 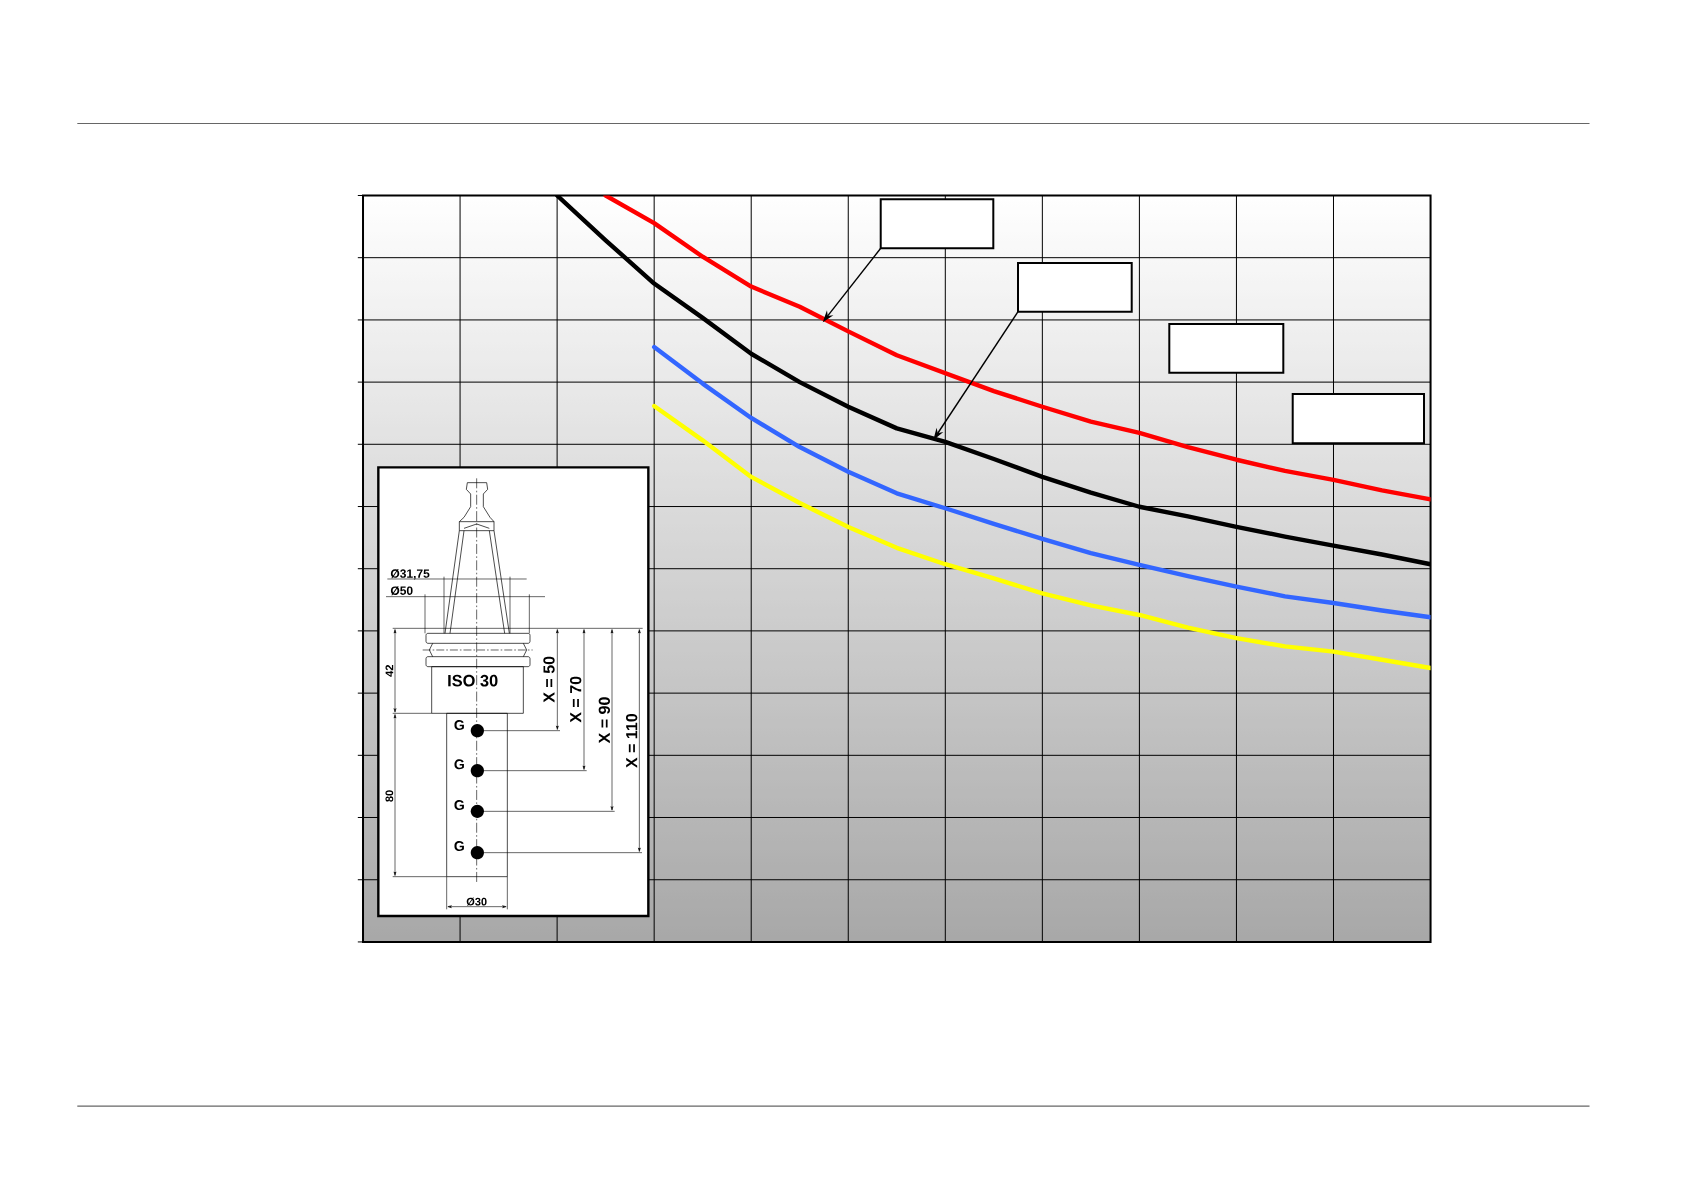 I want to click on annotation: X = 50, so click(x=549, y=679).